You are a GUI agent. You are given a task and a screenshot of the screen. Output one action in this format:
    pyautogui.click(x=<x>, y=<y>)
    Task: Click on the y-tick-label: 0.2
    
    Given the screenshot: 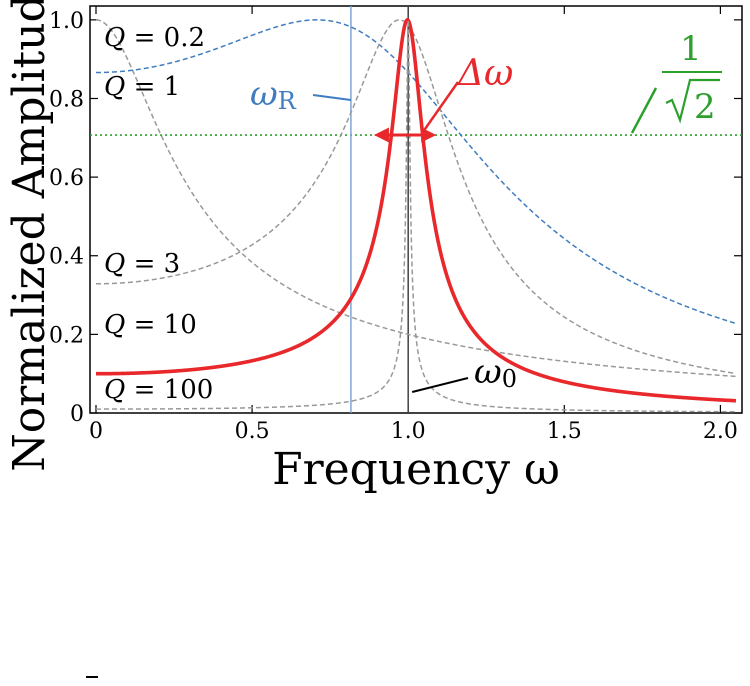 What is the action you would take?
    pyautogui.click(x=66, y=335)
    